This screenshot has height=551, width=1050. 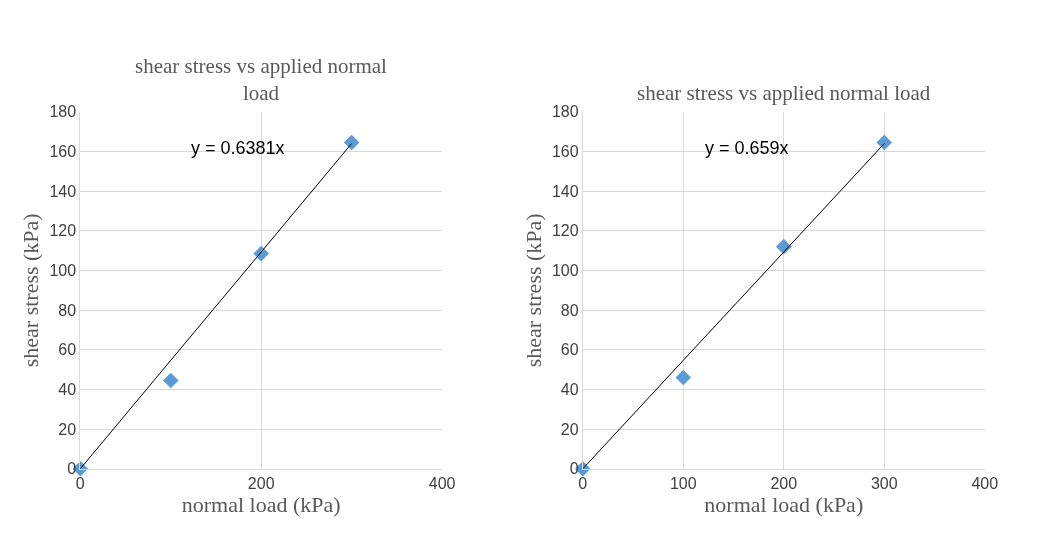 What do you see at coordinates (683, 483) in the screenshot?
I see `x-tick-label: 100` at bounding box center [683, 483].